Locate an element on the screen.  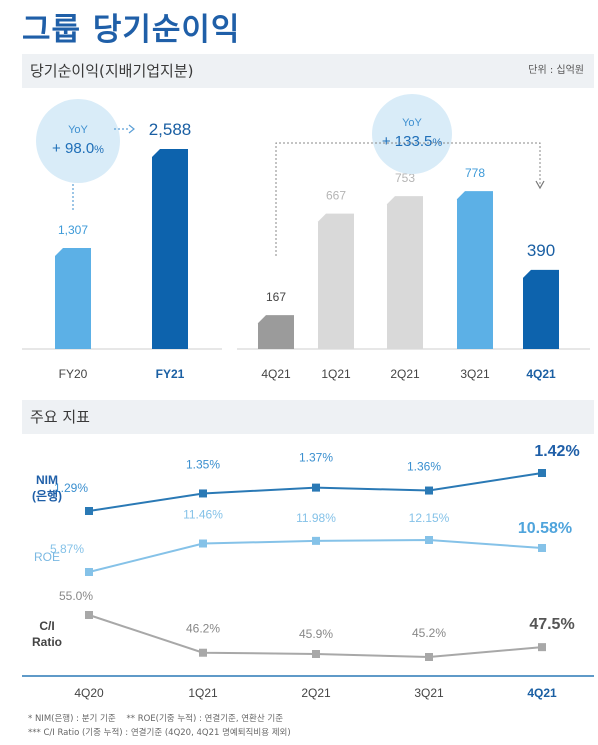
page-title: 그룹 당기순이익 is located at coordinates (131, 30).